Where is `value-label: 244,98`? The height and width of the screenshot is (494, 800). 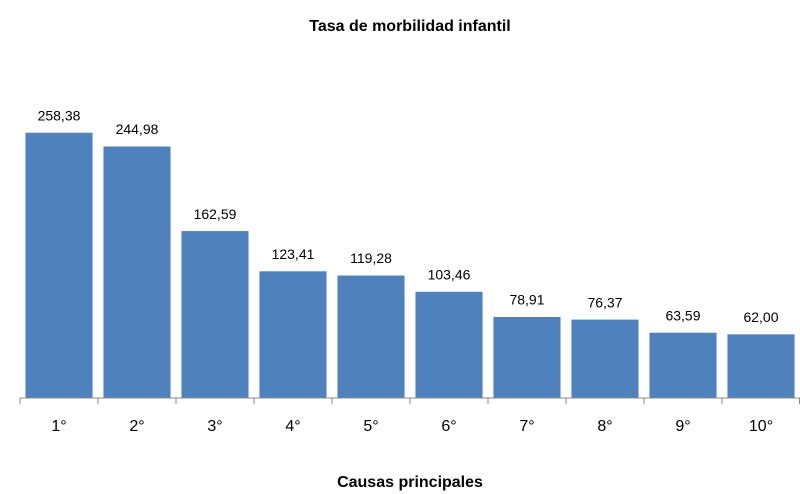
value-label: 244,98 is located at coordinates (137, 129).